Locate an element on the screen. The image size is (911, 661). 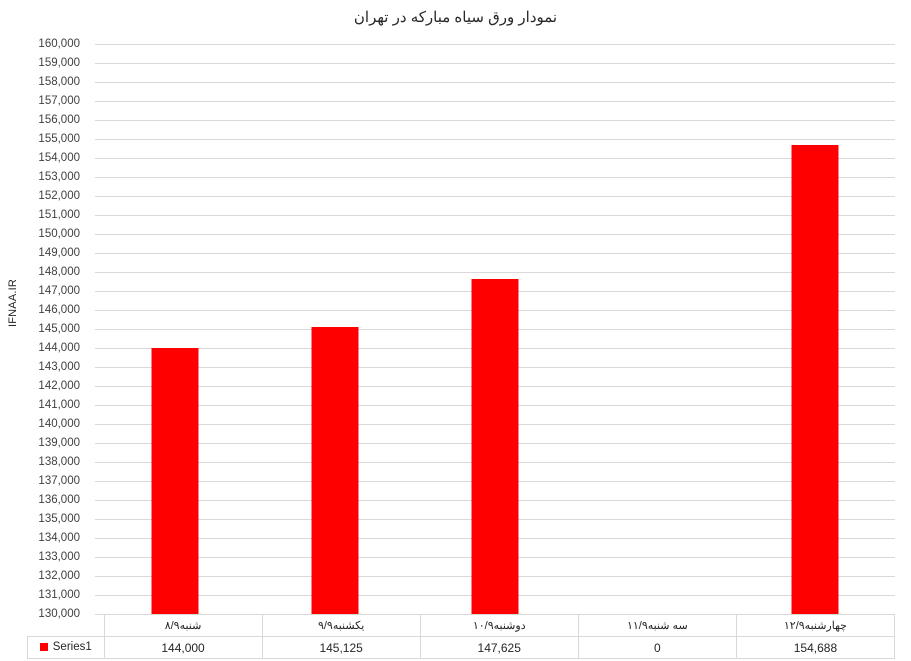
y-tick-label: 156,000 is located at coordinates (59, 120).